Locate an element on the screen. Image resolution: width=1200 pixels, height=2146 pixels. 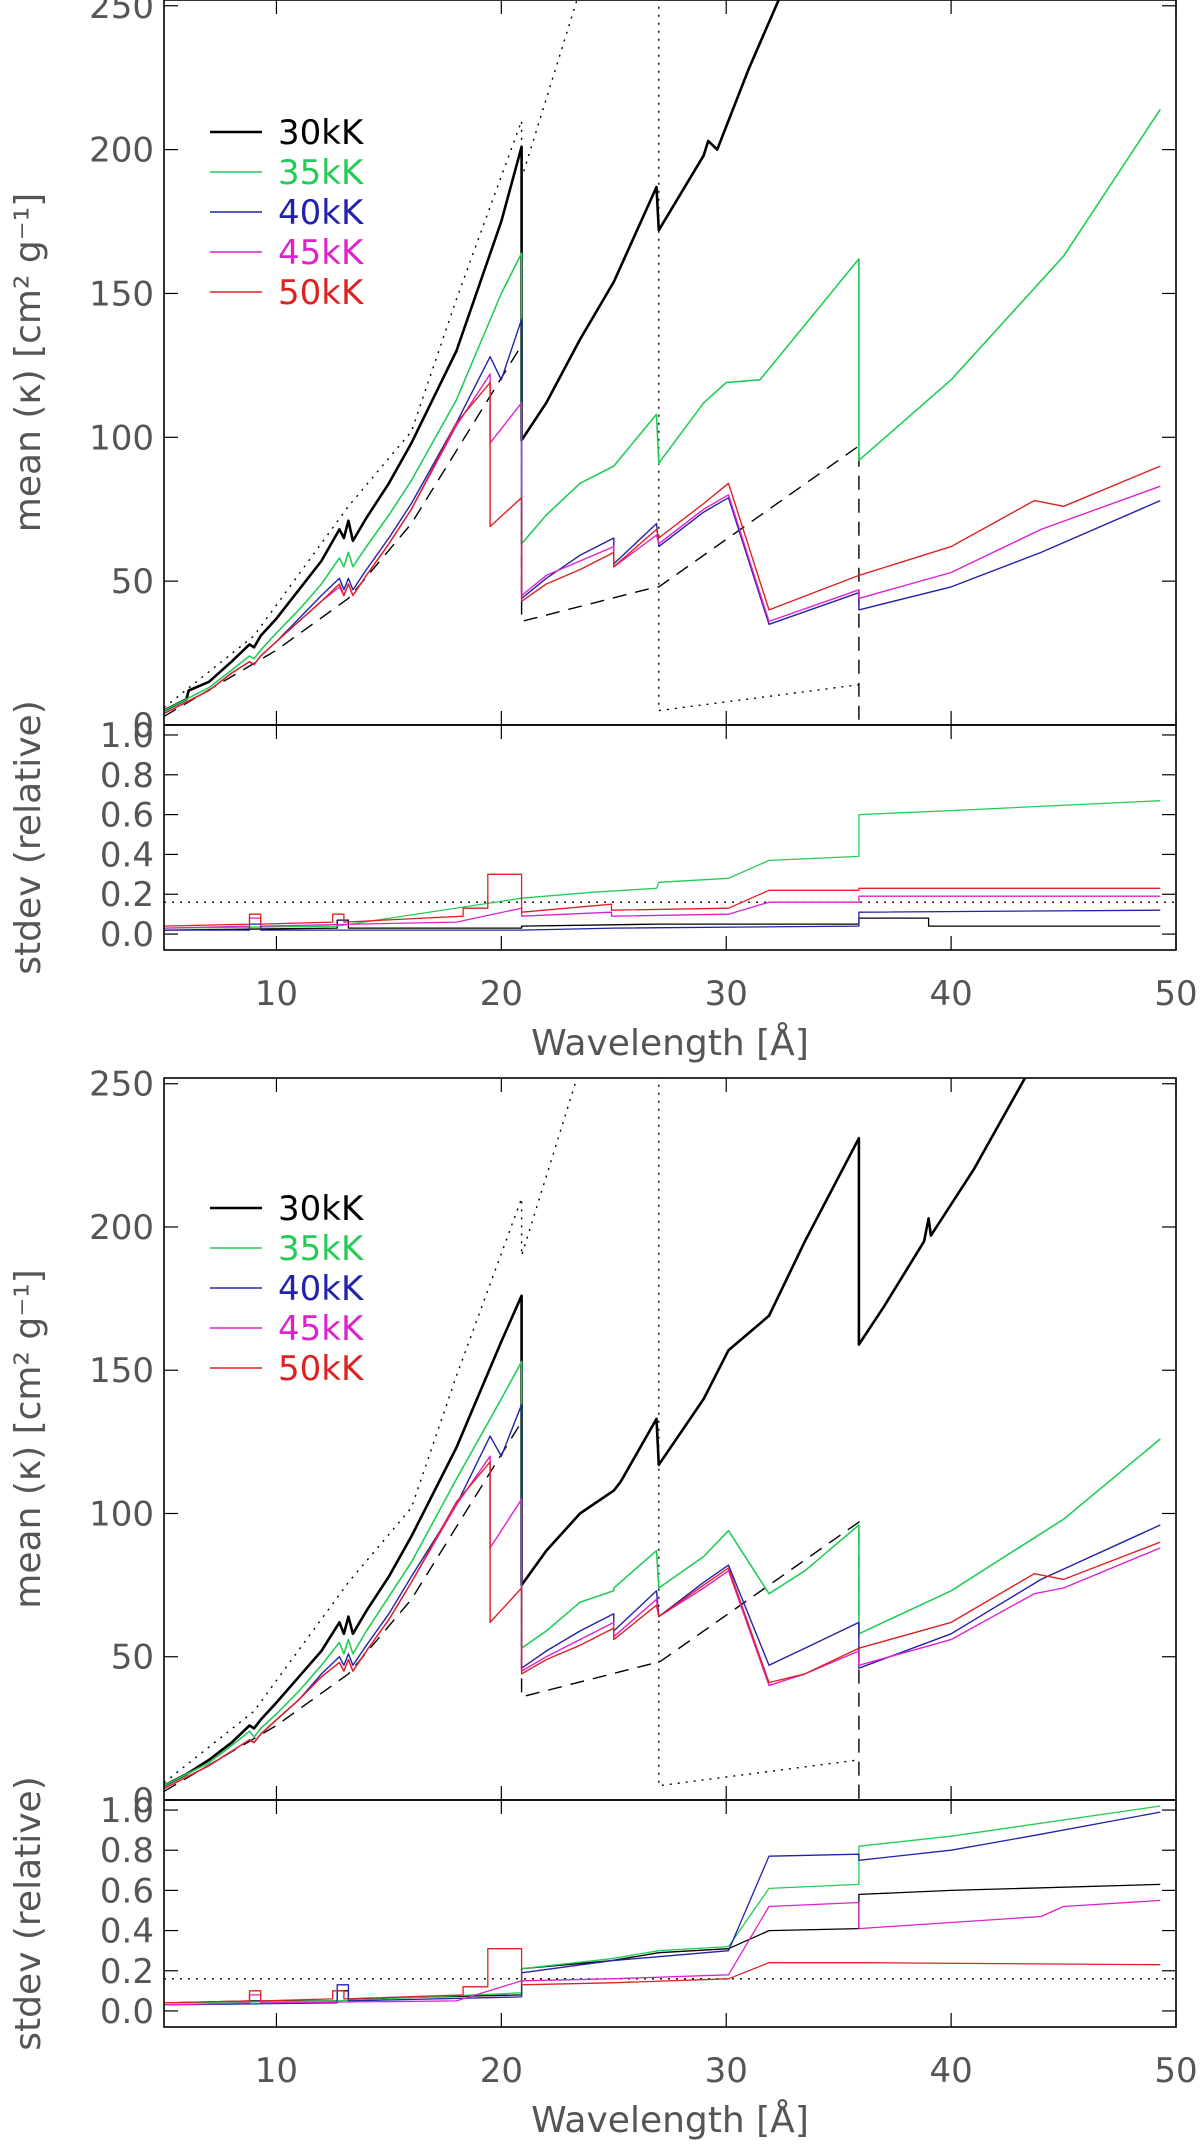
top-legend-label-30kK: 30kK is located at coordinates (321, 133).